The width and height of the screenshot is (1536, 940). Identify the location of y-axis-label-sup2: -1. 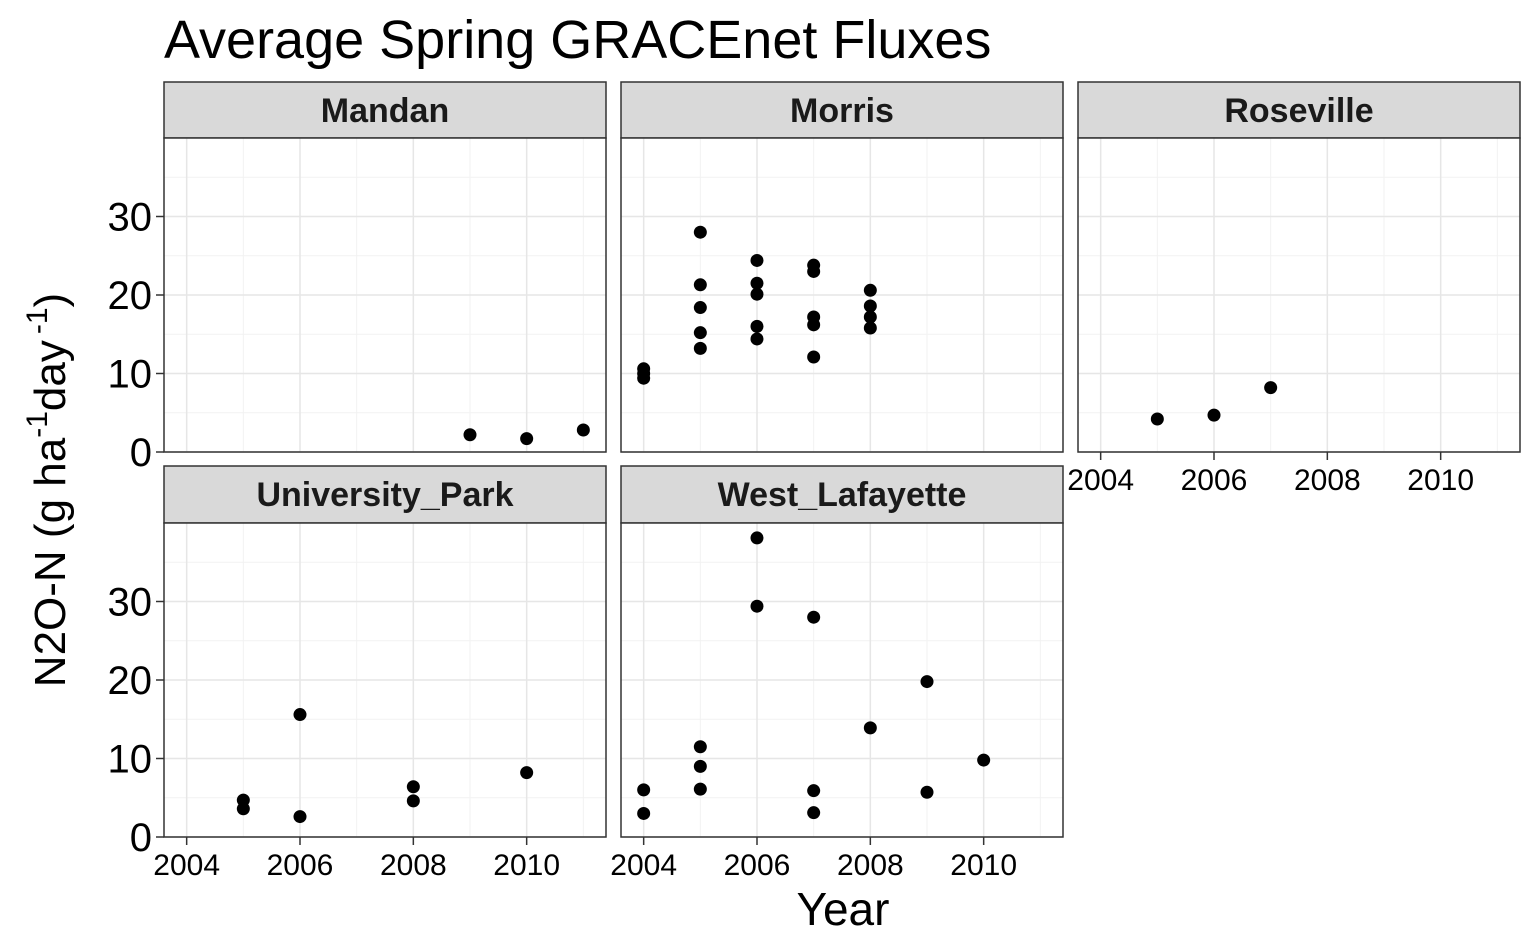
(37, 320).